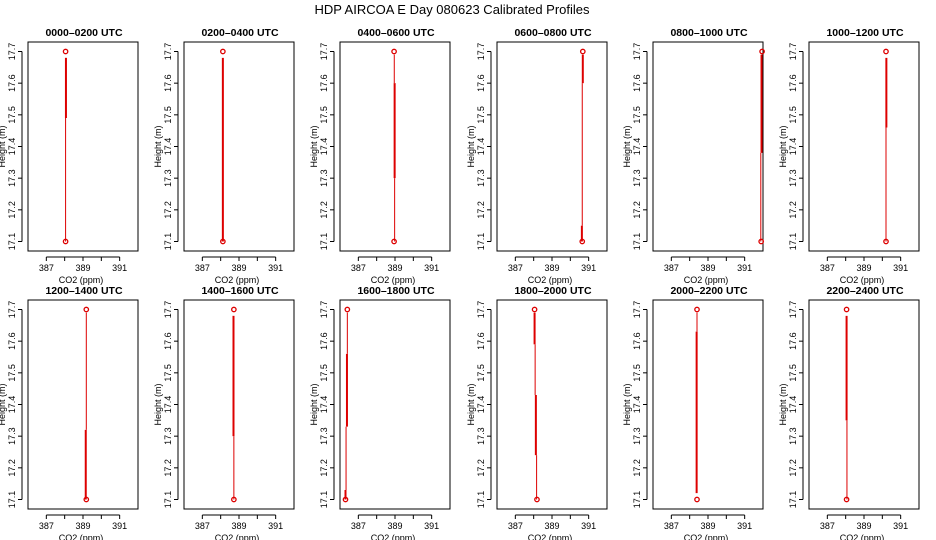 Image resolution: width=936 pixels, height=540 pixels. I want to click on panel-title: 1200–1400 UTC, so click(83, 291).